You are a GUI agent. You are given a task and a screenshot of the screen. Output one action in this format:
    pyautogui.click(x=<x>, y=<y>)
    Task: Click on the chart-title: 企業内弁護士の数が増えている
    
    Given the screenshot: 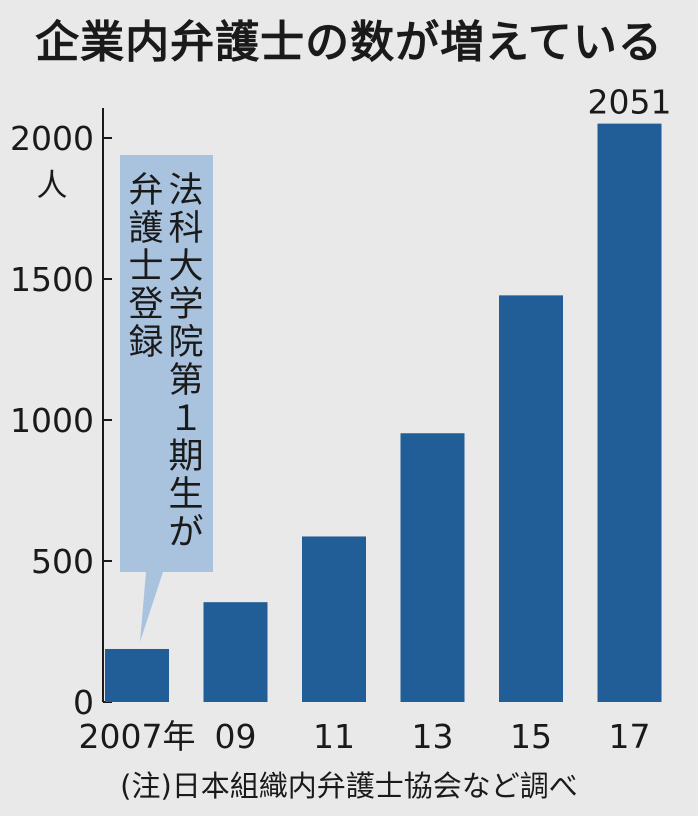 What is the action you would take?
    pyautogui.click(x=349, y=42)
    